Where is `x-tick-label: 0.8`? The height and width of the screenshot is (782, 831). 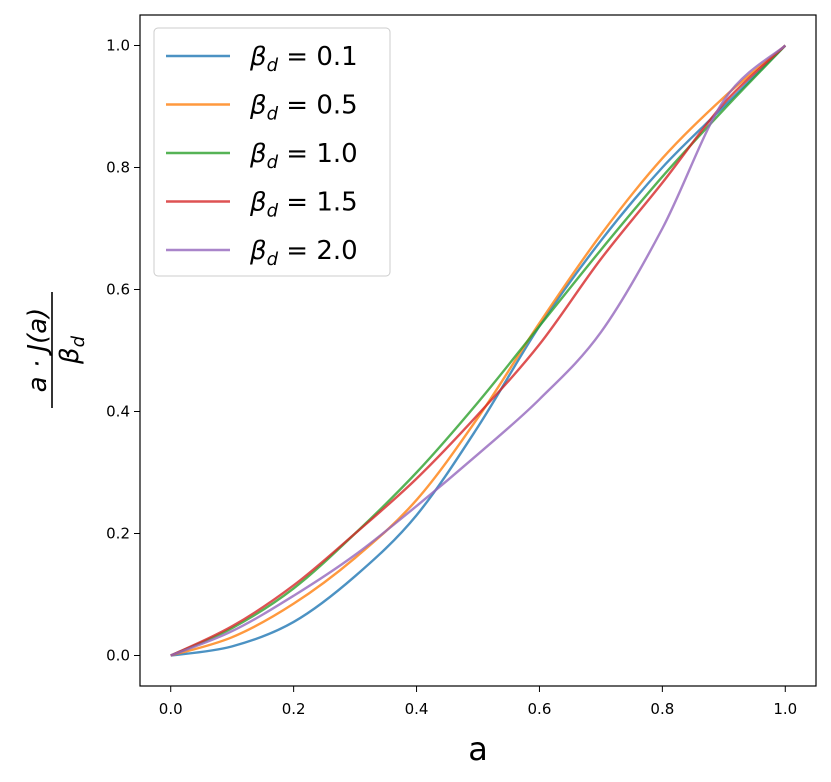 x-tick-label: 0.8 is located at coordinates (662, 709).